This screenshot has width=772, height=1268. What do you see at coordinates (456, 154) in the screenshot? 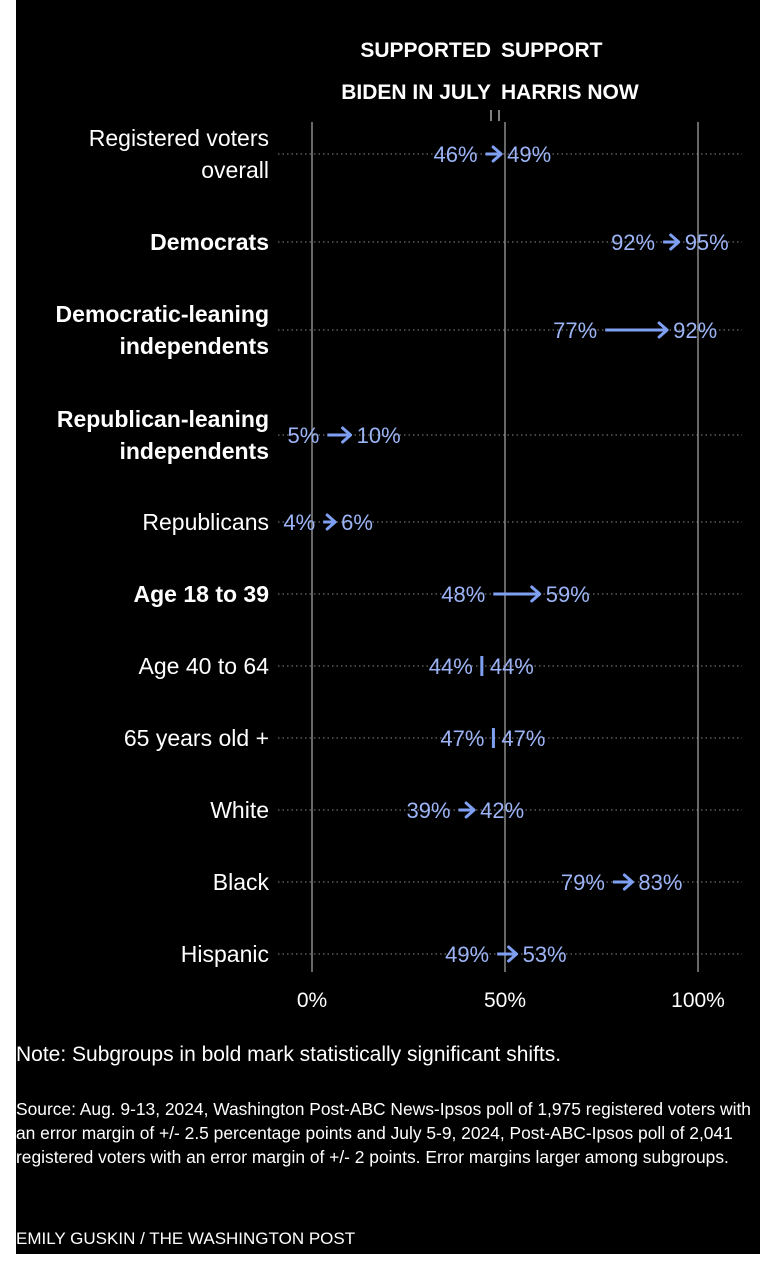
I see `value-before: 46%` at bounding box center [456, 154].